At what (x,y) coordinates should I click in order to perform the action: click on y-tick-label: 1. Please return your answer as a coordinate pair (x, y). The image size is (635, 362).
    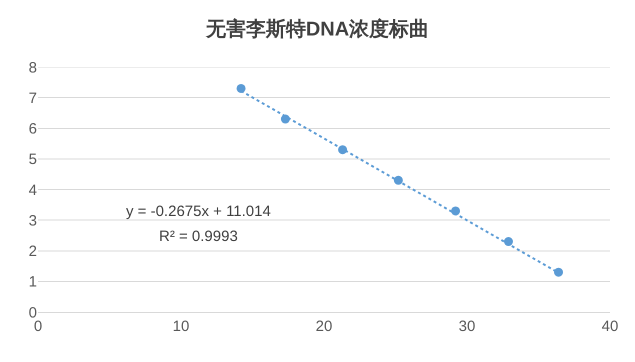
    Looking at the image, I should click on (32, 282).